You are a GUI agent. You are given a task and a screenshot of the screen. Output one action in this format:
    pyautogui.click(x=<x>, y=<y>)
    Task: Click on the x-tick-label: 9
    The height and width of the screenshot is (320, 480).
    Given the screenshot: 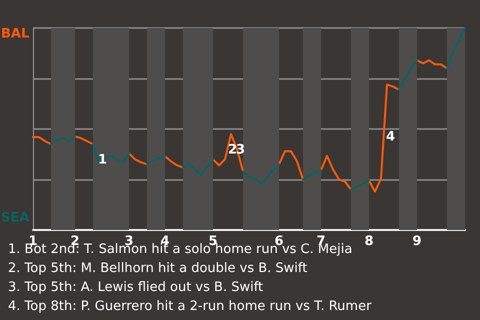 What is the action you would take?
    pyautogui.click(x=417, y=241)
    